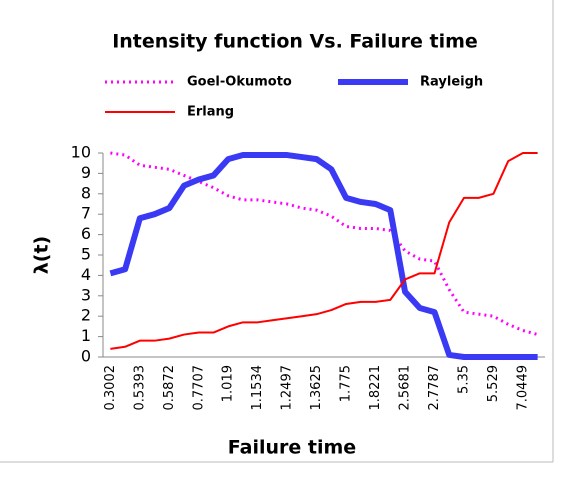 The width and height of the screenshot is (561, 486). Describe the element at coordinates (42, 255) in the screenshot. I see `y-axis-title: λ(t)` at that location.